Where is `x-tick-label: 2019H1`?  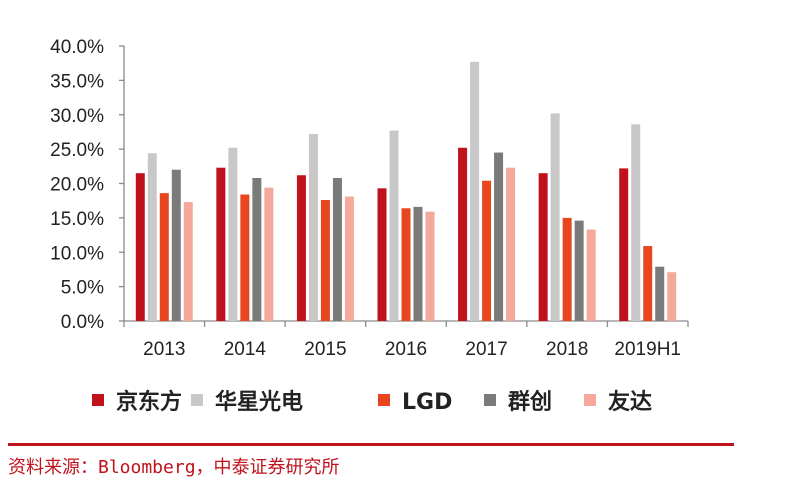 x-tick-label: 2019H1 is located at coordinates (647, 349).